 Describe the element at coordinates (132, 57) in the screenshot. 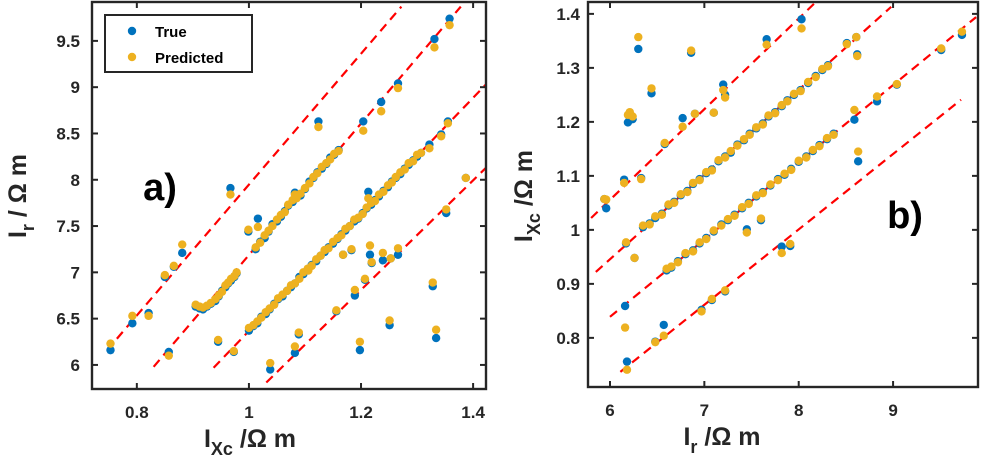

I see `legend-predicted-marker` at that location.